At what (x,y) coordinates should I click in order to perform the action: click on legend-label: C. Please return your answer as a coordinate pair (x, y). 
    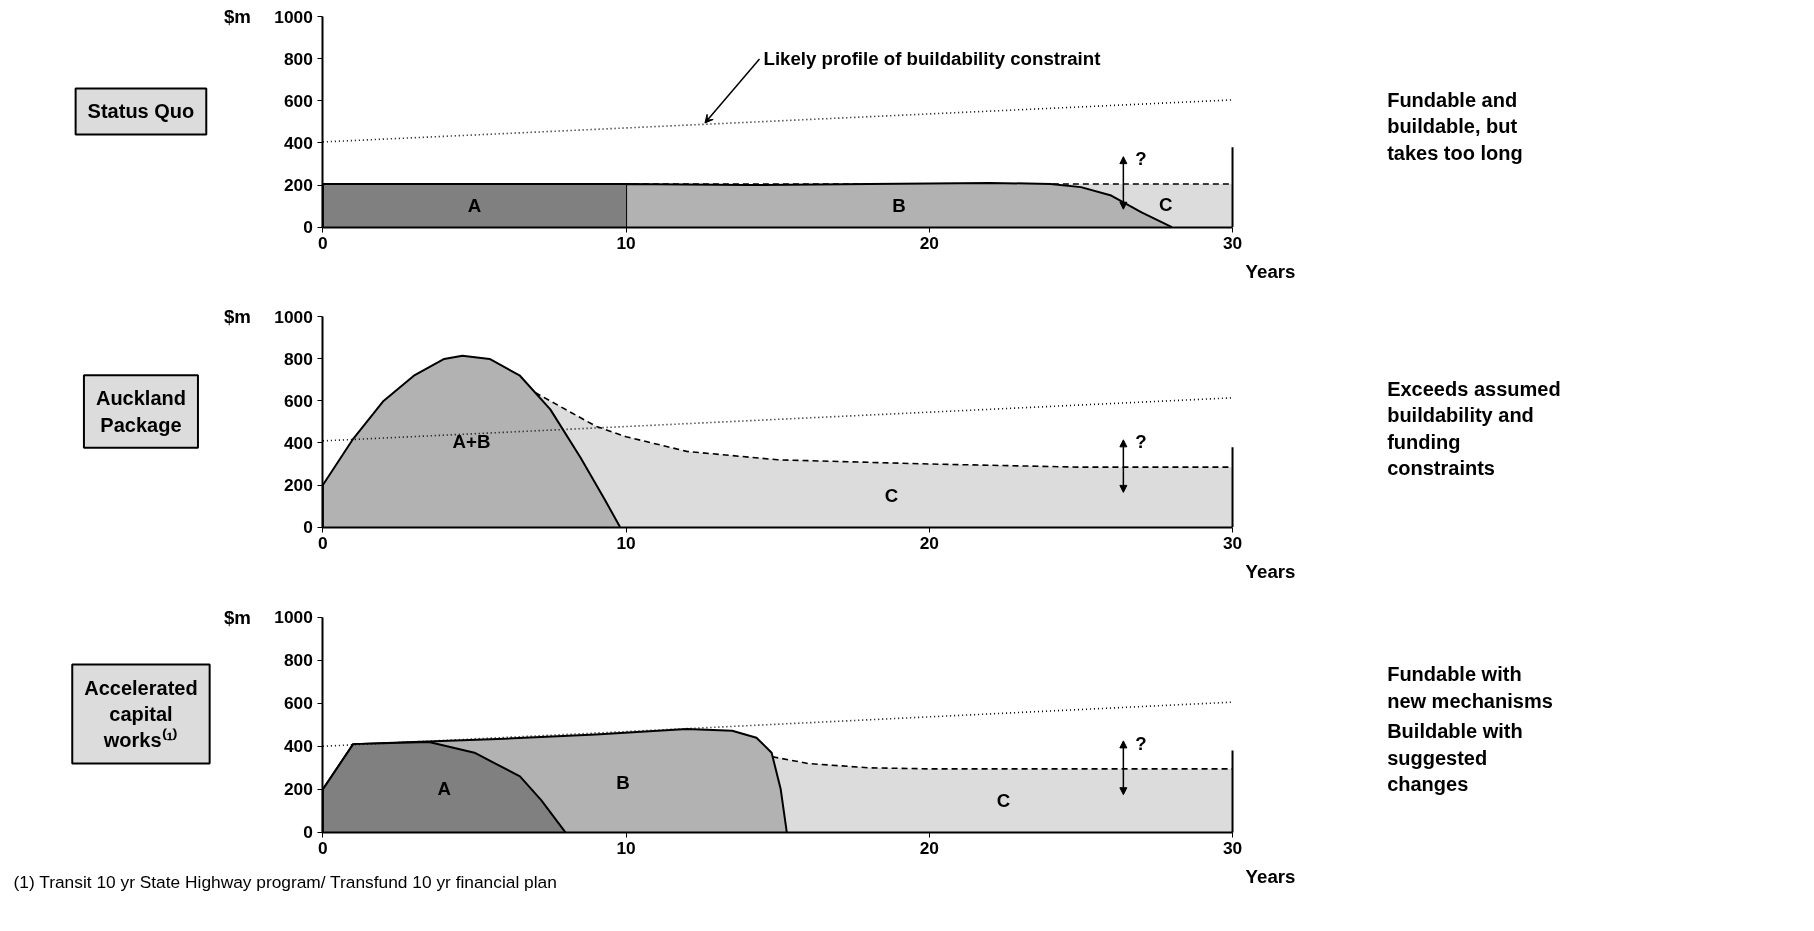
    Looking at the image, I should click on (1166, 204).